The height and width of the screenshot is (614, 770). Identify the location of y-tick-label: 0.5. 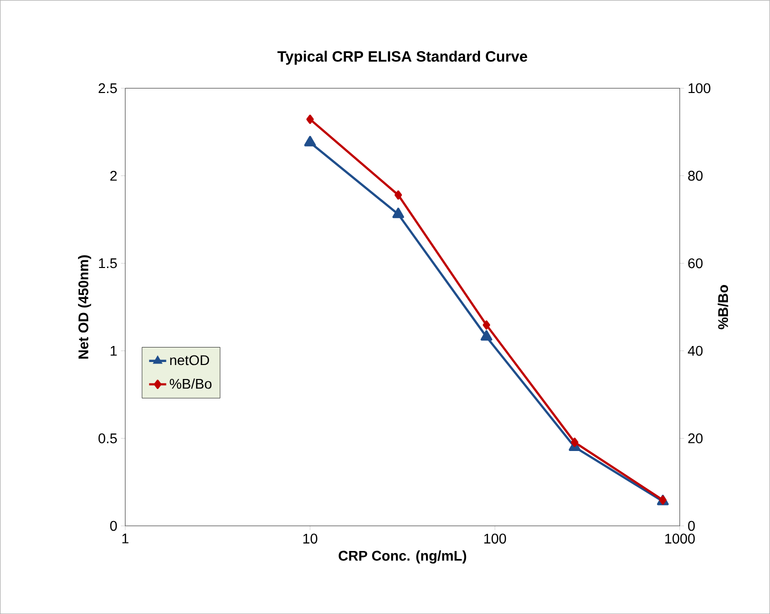
(107, 438).